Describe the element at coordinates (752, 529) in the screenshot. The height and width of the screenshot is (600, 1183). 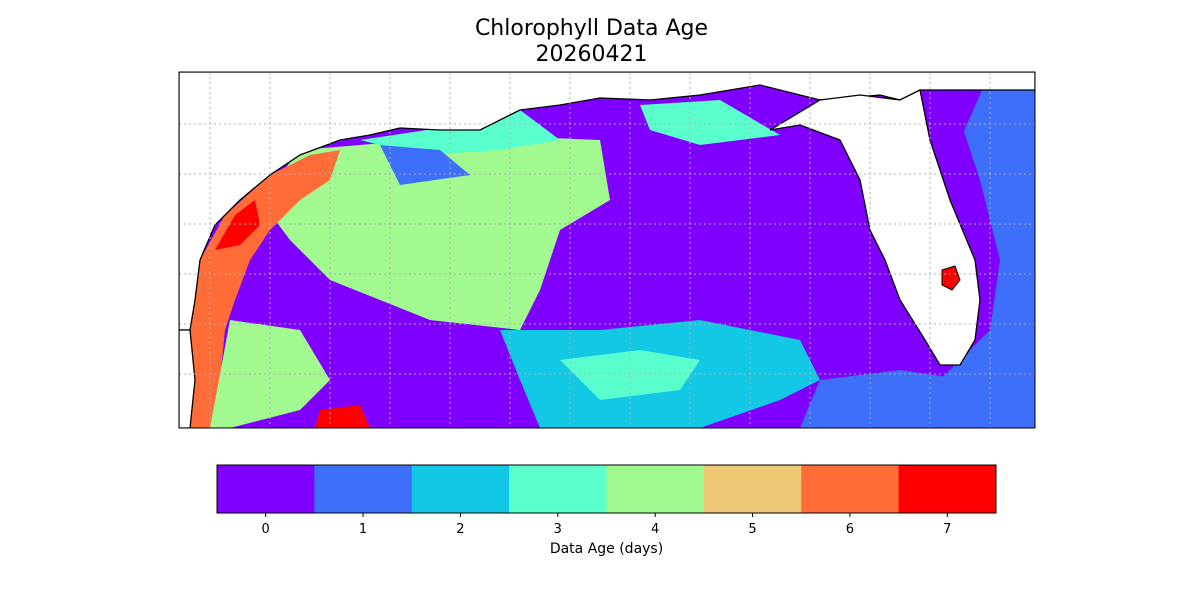
I see `colorbar-tick-label: 5` at that location.